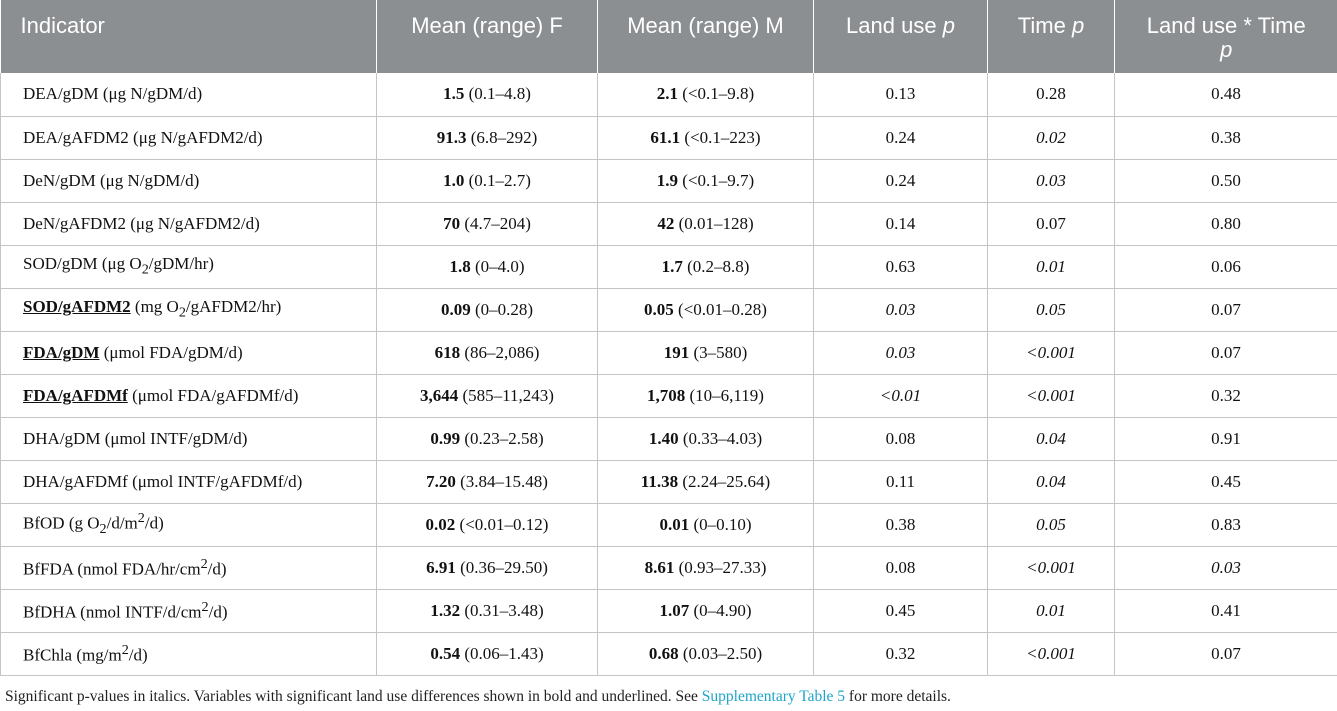 The height and width of the screenshot is (711, 1337). What do you see at coordinates (487, 138) in the screenshot?
I see `mean-f-cell: 91.3 (6.8–292)` at bounding box center [487, 138].